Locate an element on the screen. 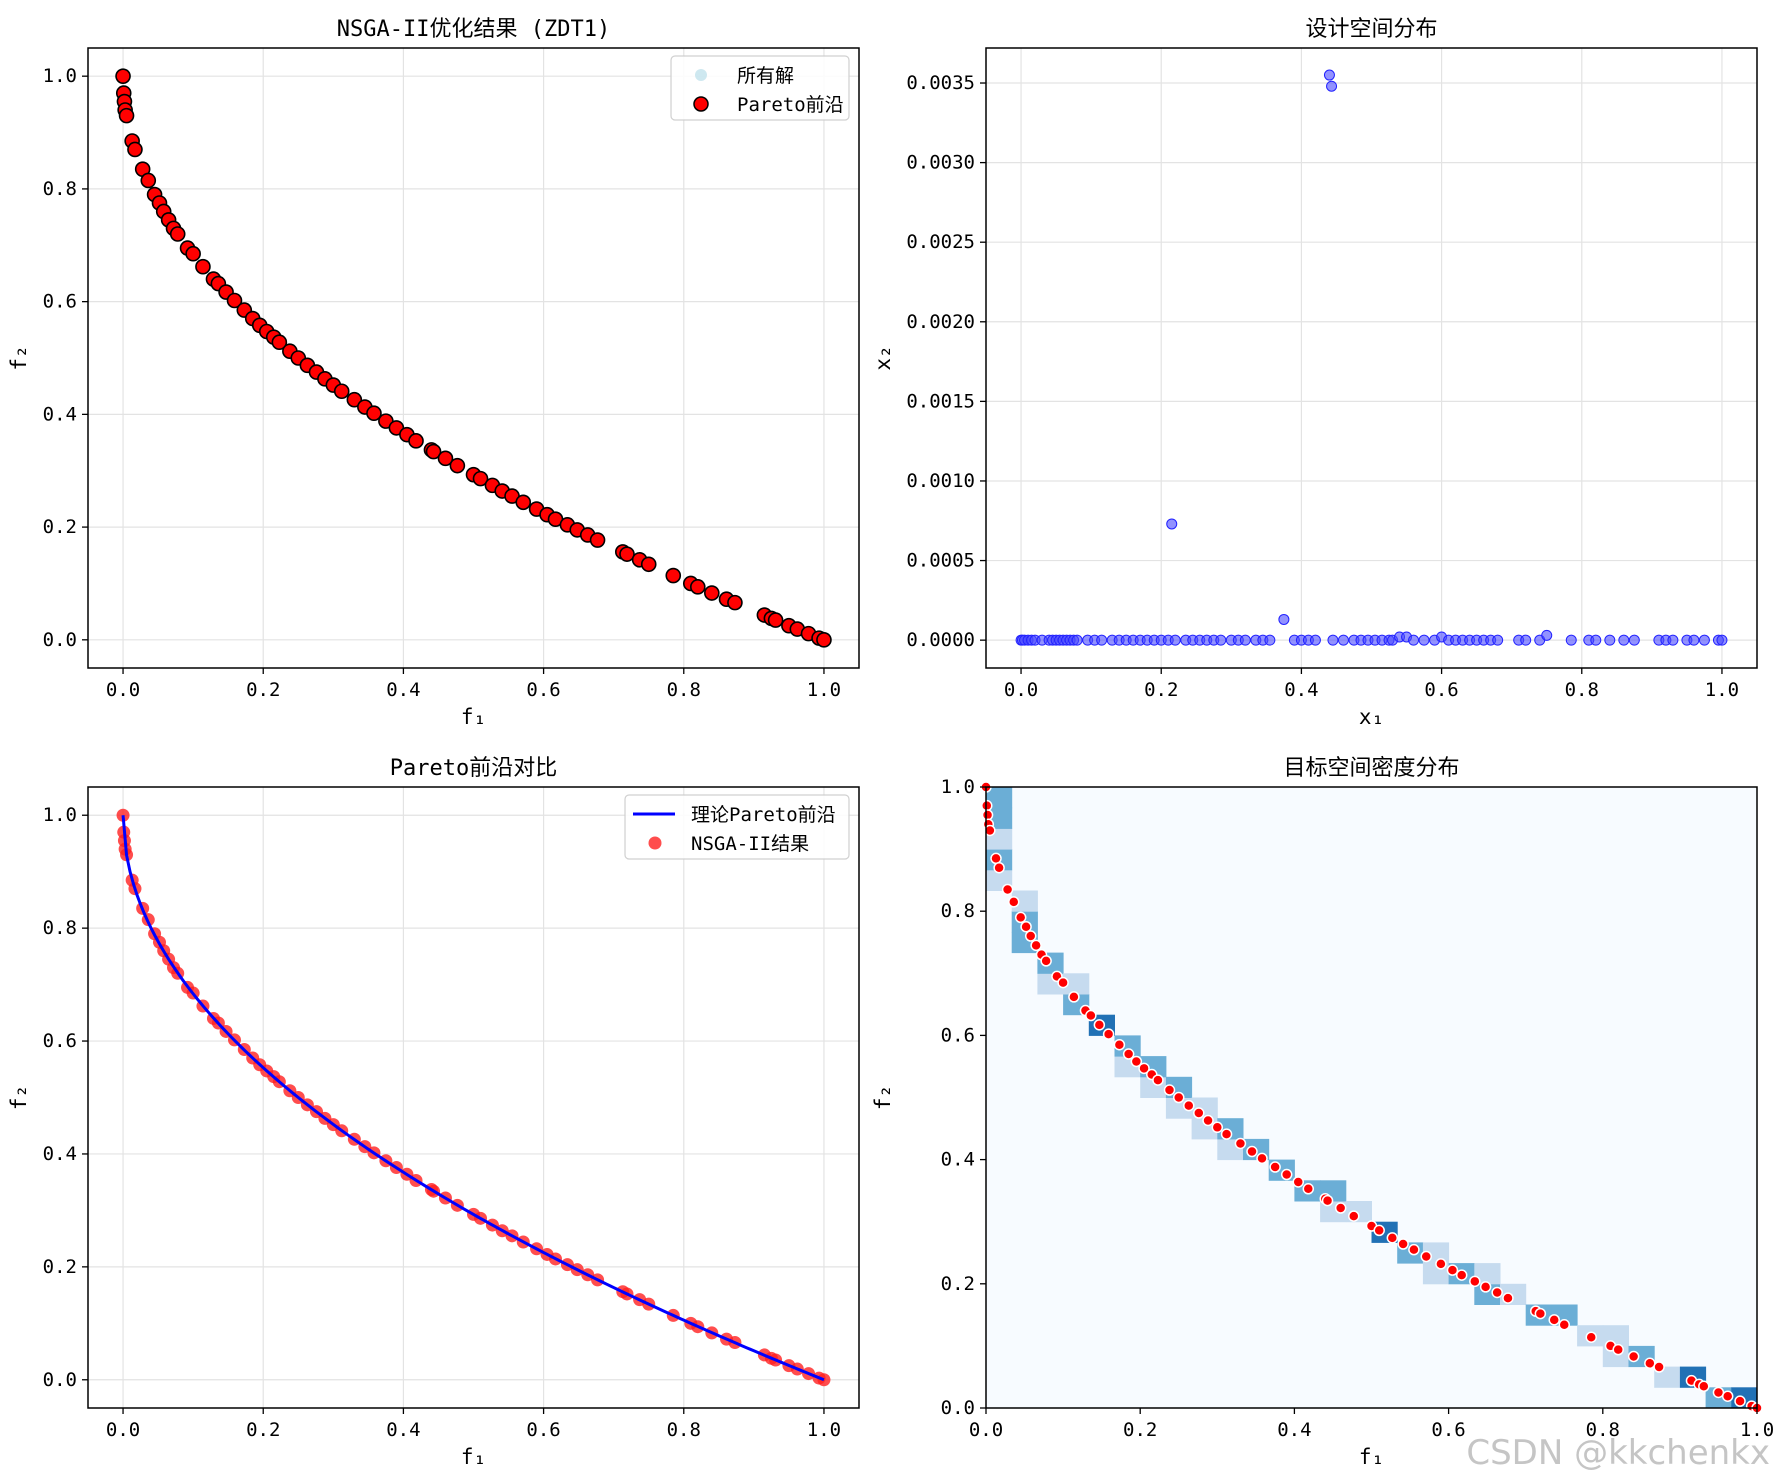  y-tick-label: 0.4 is located at coordinates (60, 414).